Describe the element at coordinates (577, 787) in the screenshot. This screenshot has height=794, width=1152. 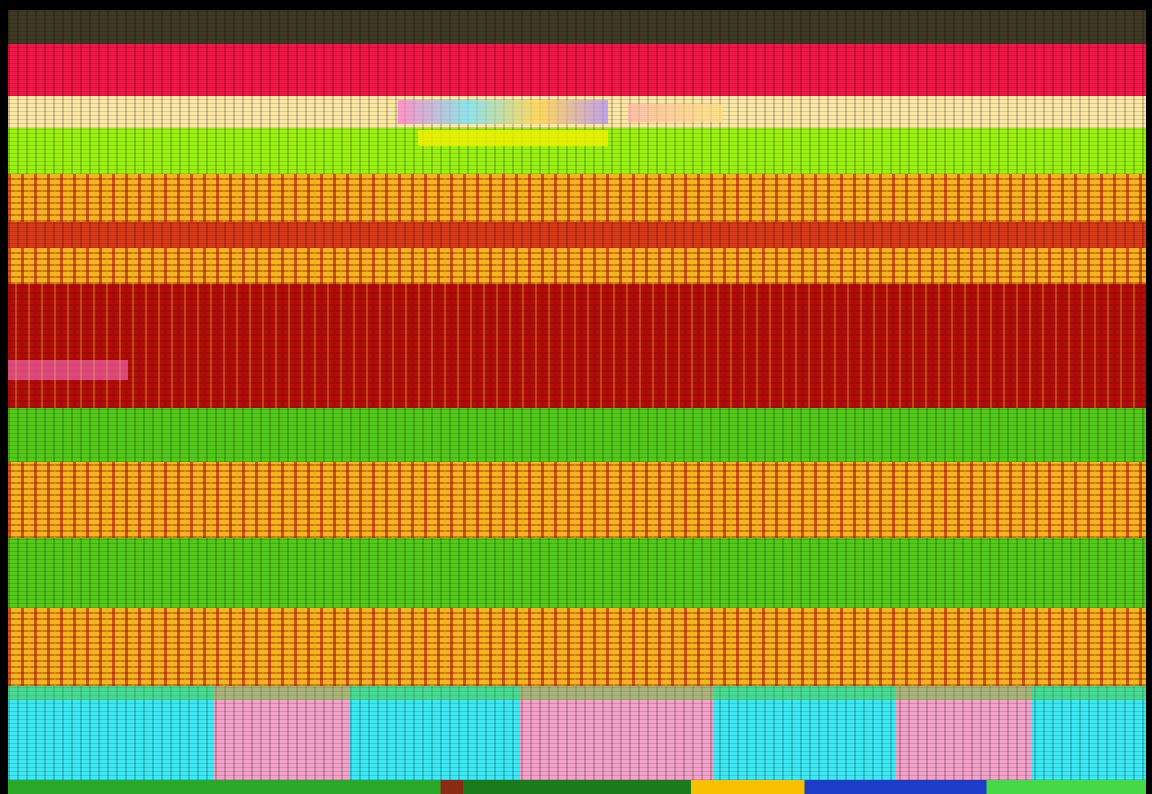
I see `bottom-strip` at that location.